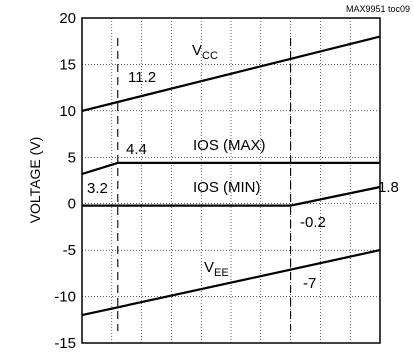  What do you see at coordinates (67, 111) in the screenshot?
I see `y-tick-label: 10` at bounding box center [67, 111].